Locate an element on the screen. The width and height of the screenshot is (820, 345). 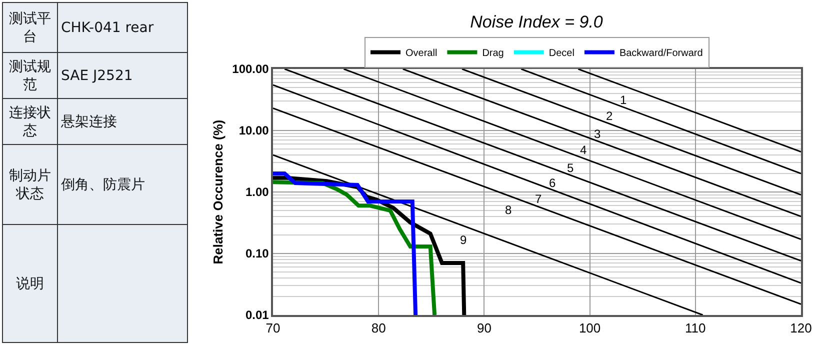
y-tick-label: 100.00 is located at coordinates (251, 69).